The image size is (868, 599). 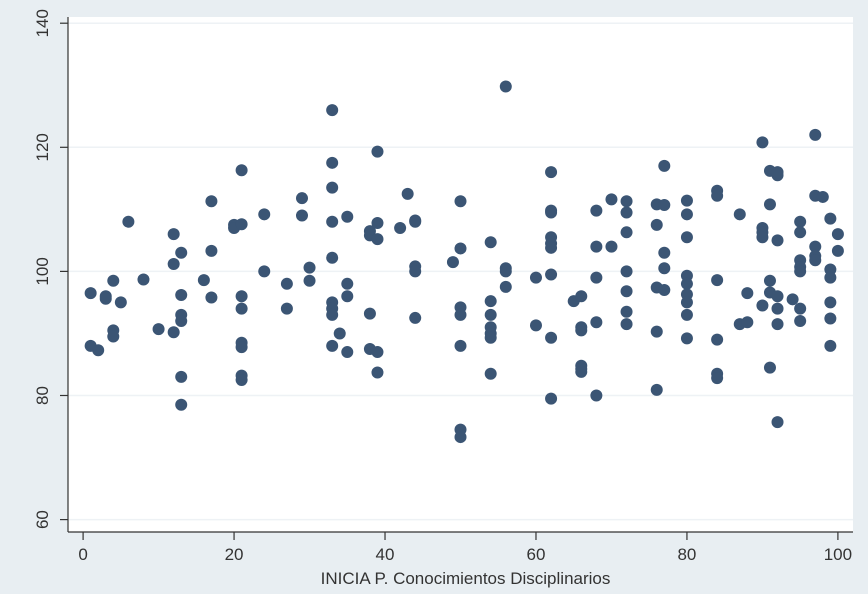 What do you see at coordinates (42, 519) in the screenshot?
I see `y-tick-label: 60` at bounding box center [42, 519].